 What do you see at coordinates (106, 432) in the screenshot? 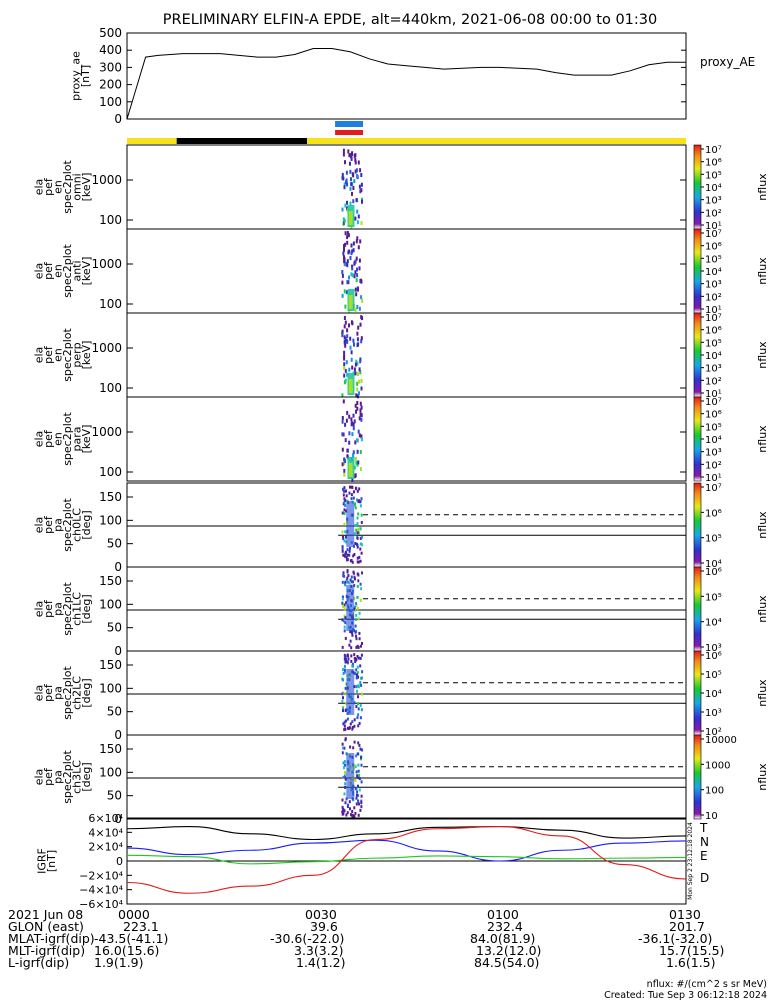
I see `y-tick-label: 1000` at bounding box center [106, 432].